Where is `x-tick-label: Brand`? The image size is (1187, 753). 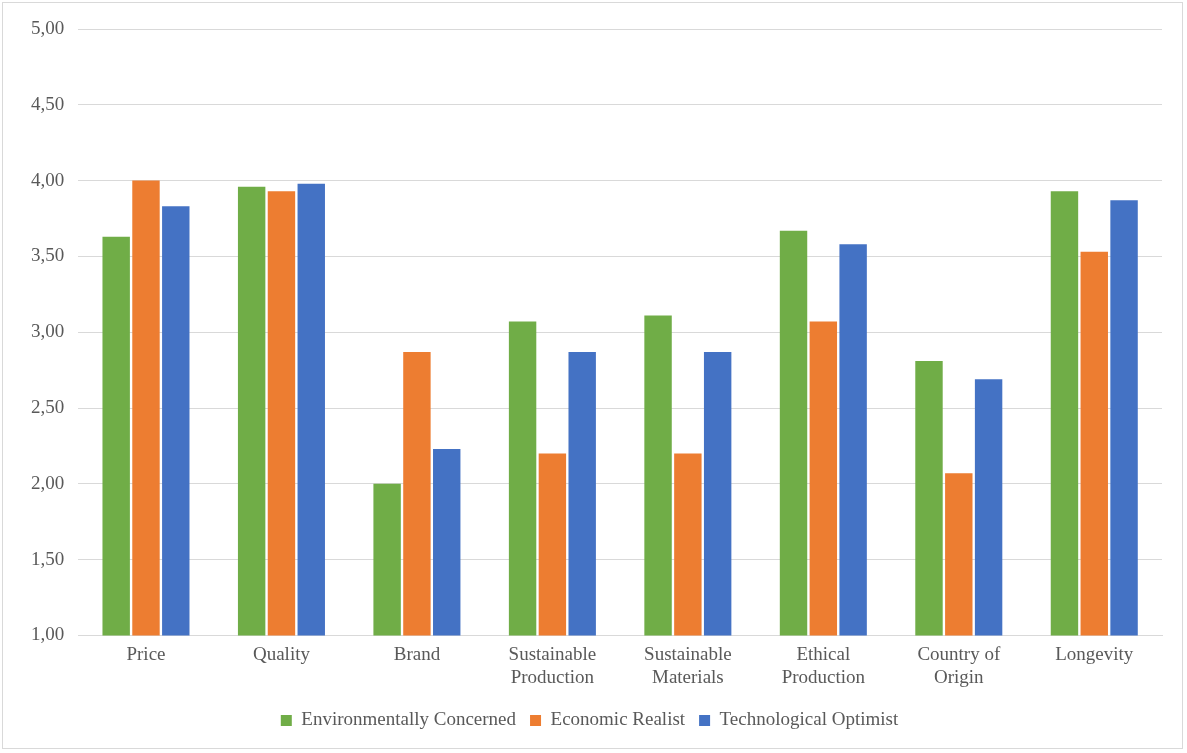
x-tick-label: Brand is located at coordinates (417, 653).